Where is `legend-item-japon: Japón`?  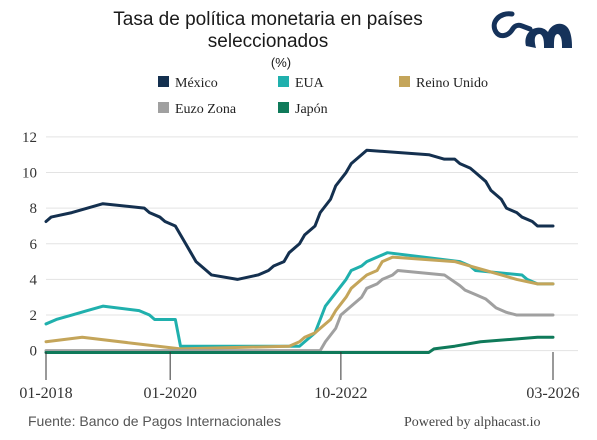
legend-item-japon: Japón is located at coordinates (303, 109).